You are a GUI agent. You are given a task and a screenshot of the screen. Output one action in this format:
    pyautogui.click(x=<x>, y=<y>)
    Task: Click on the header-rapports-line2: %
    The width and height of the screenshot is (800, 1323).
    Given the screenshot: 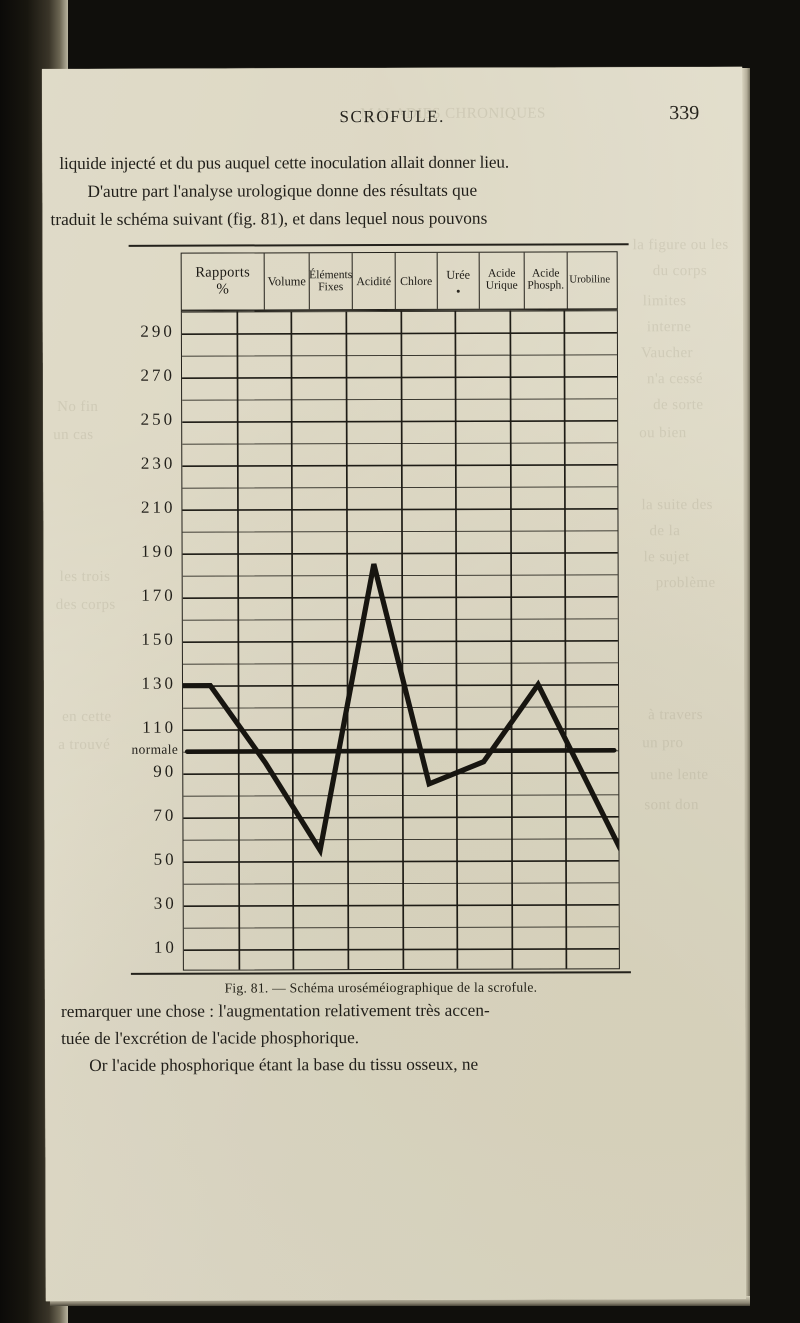 What is the action you would take?
    pyautogui.click(x=223, y=289)
    